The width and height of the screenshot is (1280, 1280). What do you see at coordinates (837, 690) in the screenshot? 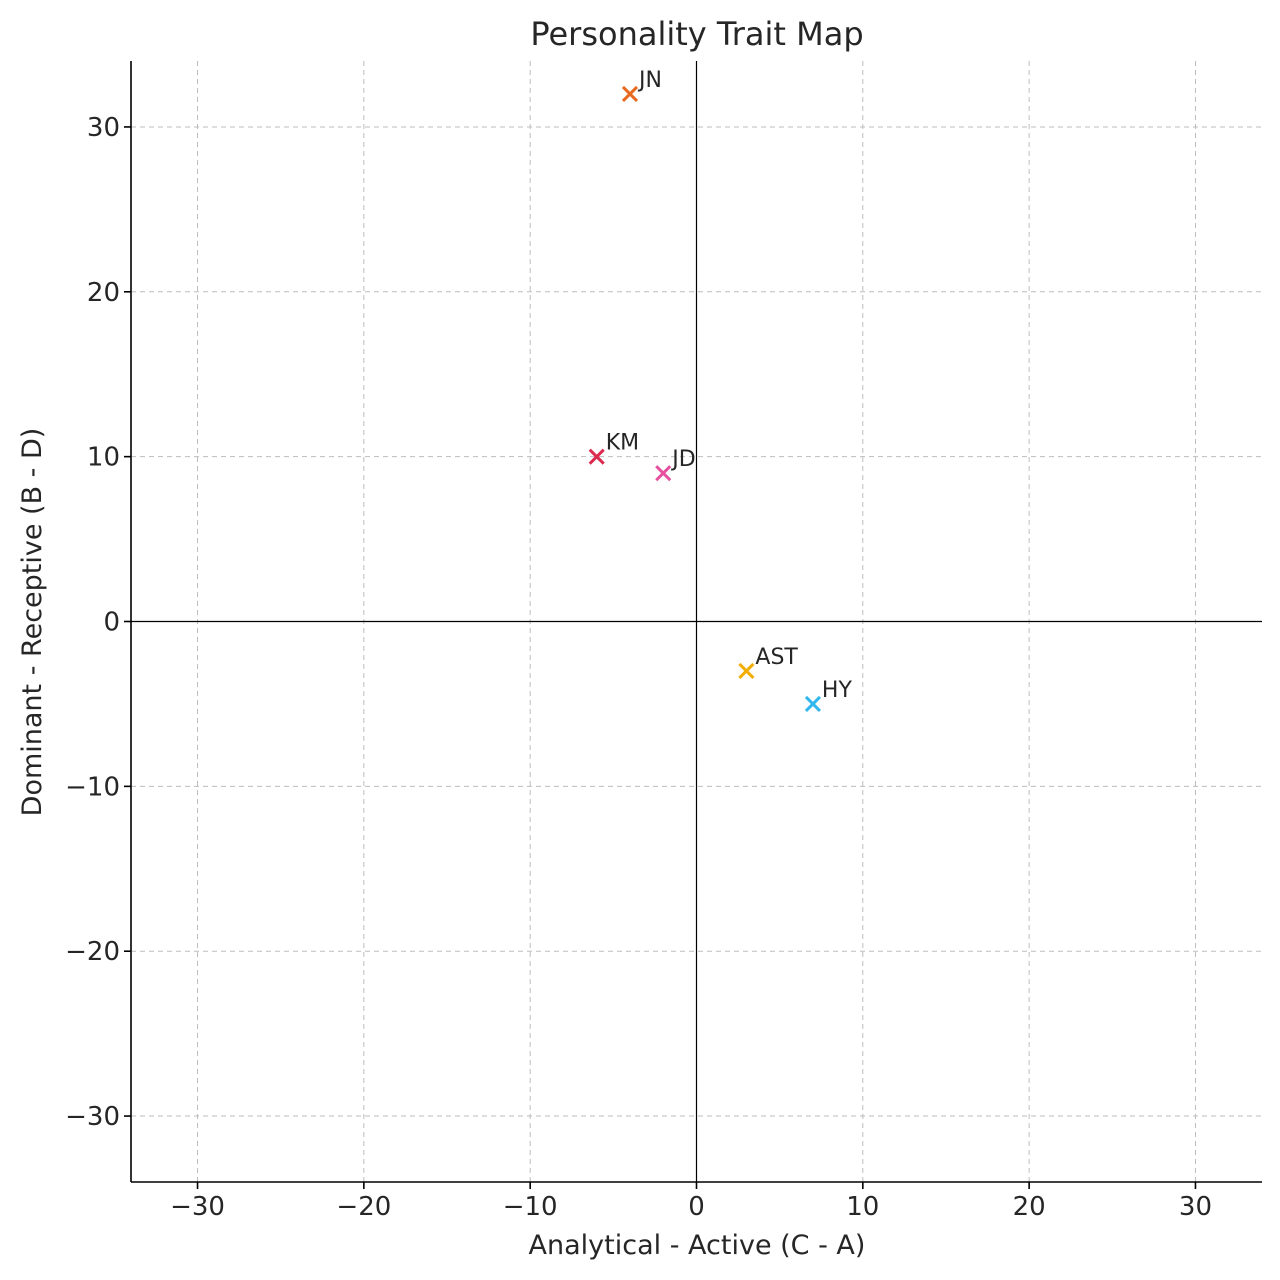
I see `point-label: HY` at bounding box center [837, 690].